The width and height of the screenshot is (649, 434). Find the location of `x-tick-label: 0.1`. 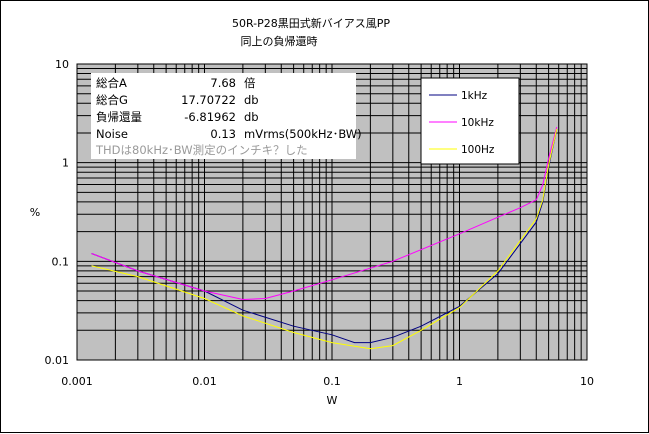

x-tick-label: 0.1 is located at coordinates (332, 381).